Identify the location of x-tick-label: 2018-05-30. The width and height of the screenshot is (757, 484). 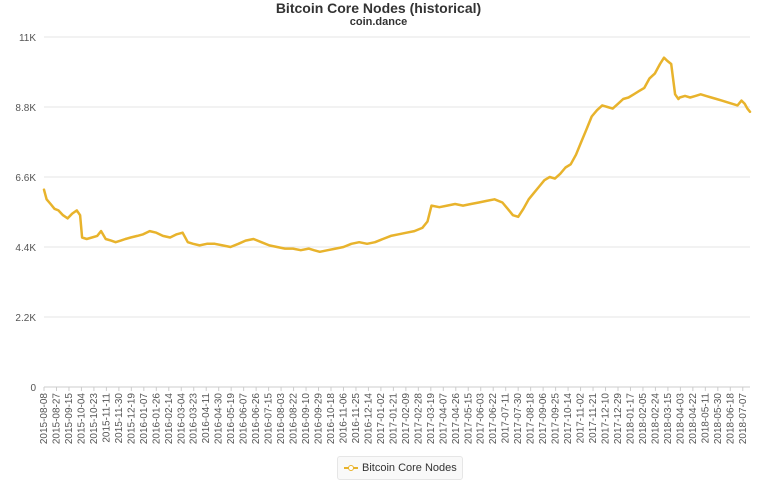
(718, 419).